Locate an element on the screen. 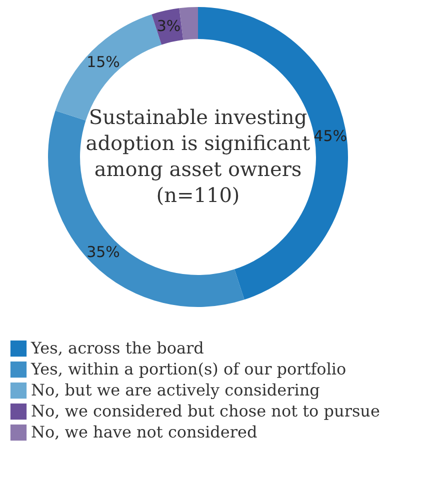 Image resolution: width=426 pixels, height=482 pixels. legend-label: No, we considered but chose not to pursue is located at coordinates (205, 411).